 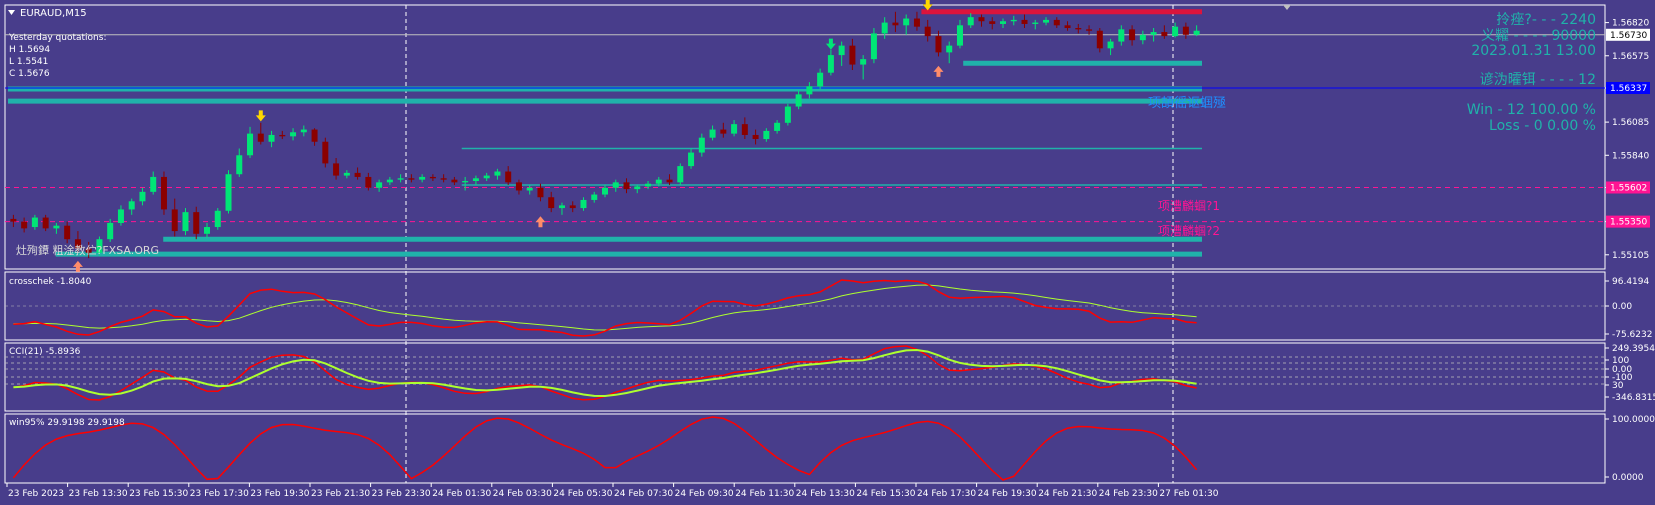 What do you see at coordinates (1287, 7) in the screenshot?
I see `chart-shift-marker` at bounding box center [1287, 7].